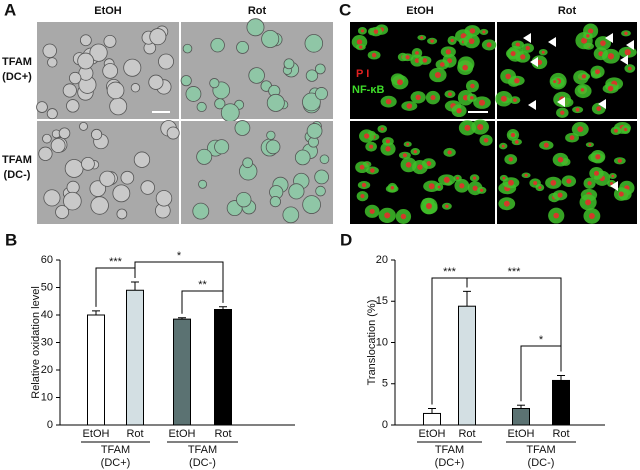 Image resolution: width=640 pixels, height=470 pixels. What do you see at coordinates (47, 287) in the screenshot?
I see `y-tick-label: 50` at bounding box center [47, 287].